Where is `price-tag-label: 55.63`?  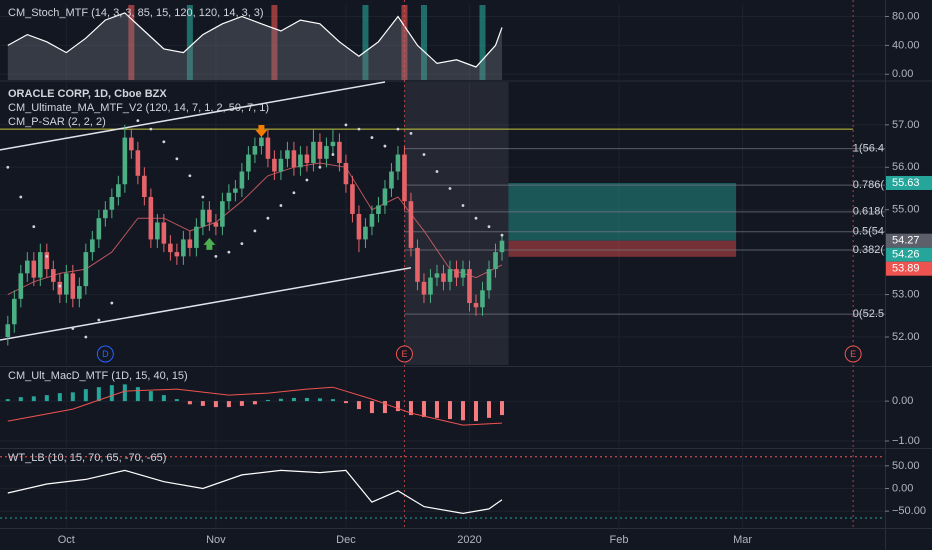
price-tag-label: 55.63 is located at coordinates (906, 183).